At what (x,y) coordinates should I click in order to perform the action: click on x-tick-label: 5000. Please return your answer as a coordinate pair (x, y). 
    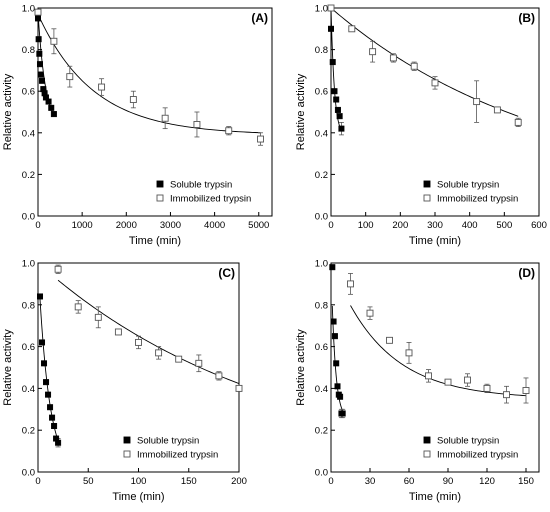
    Looking at the image, I should click on (258, 225).